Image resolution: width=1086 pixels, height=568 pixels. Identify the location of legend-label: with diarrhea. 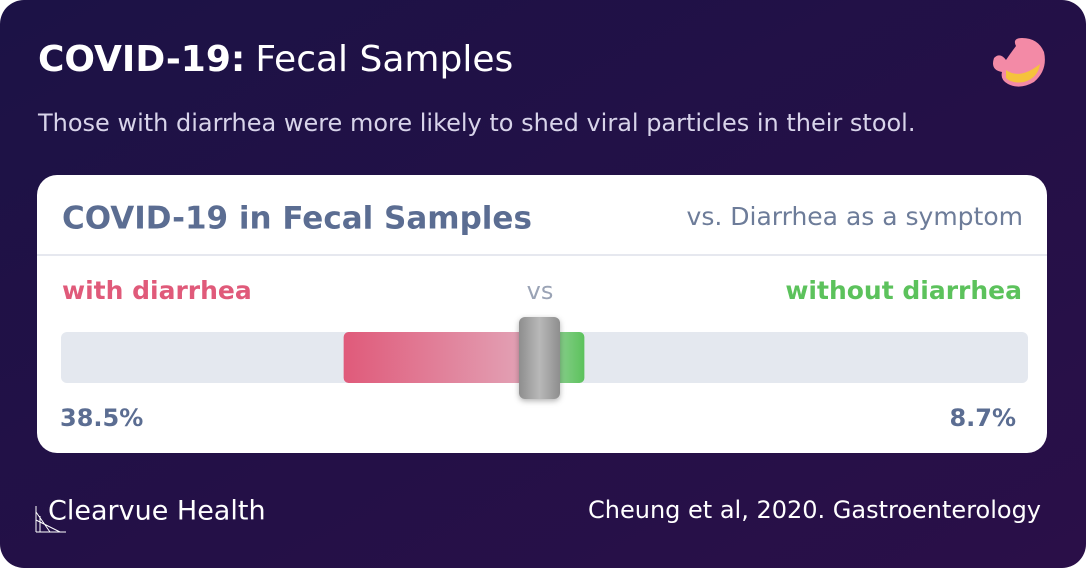
(157, 290).